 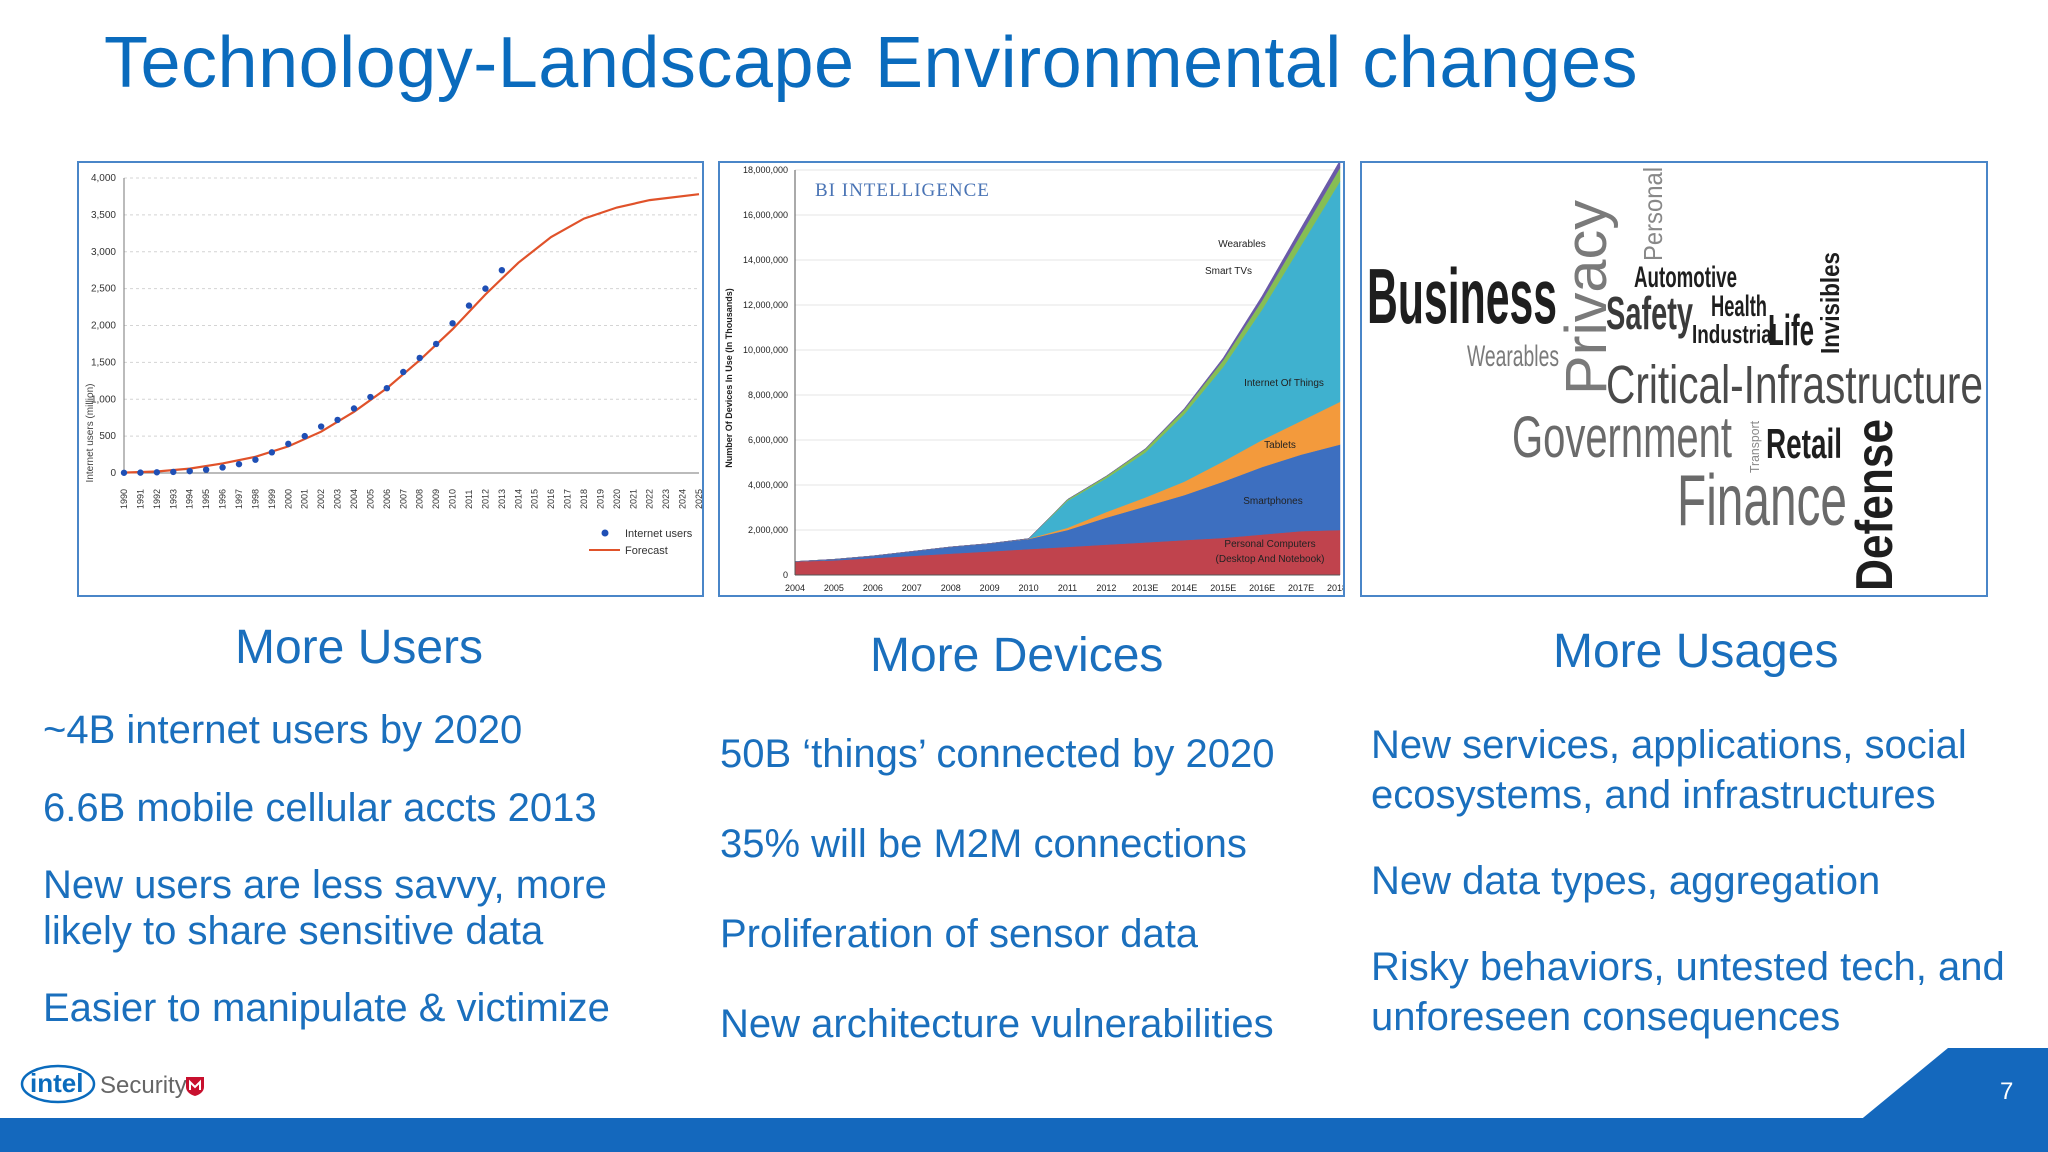 I want to click on bullet-item: 6.6B mobile cellular accts 2013, so click(x=320, y=808).